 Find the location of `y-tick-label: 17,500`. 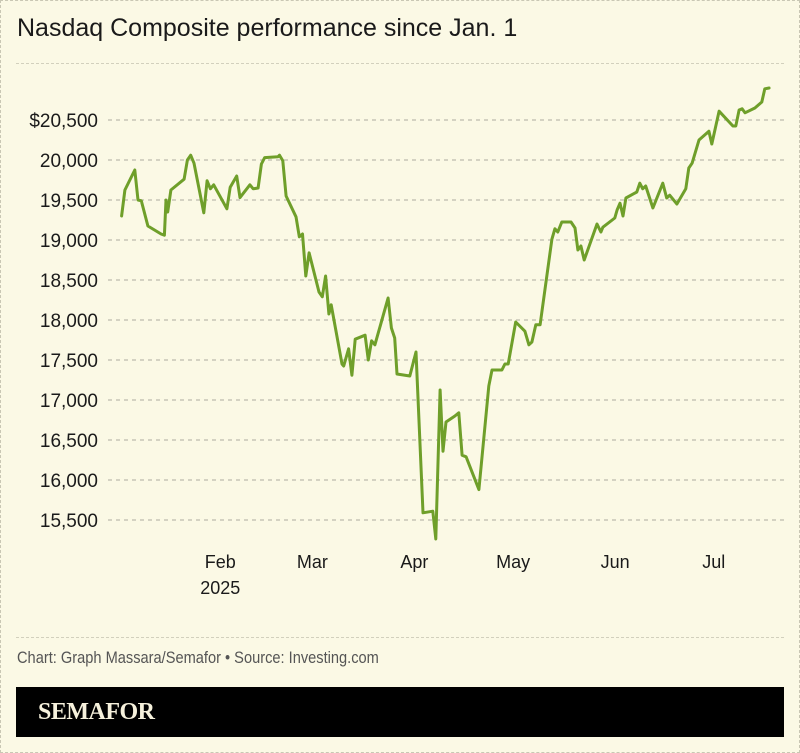

y-tick-label: 17,500 is located at coordinates (69, 361).